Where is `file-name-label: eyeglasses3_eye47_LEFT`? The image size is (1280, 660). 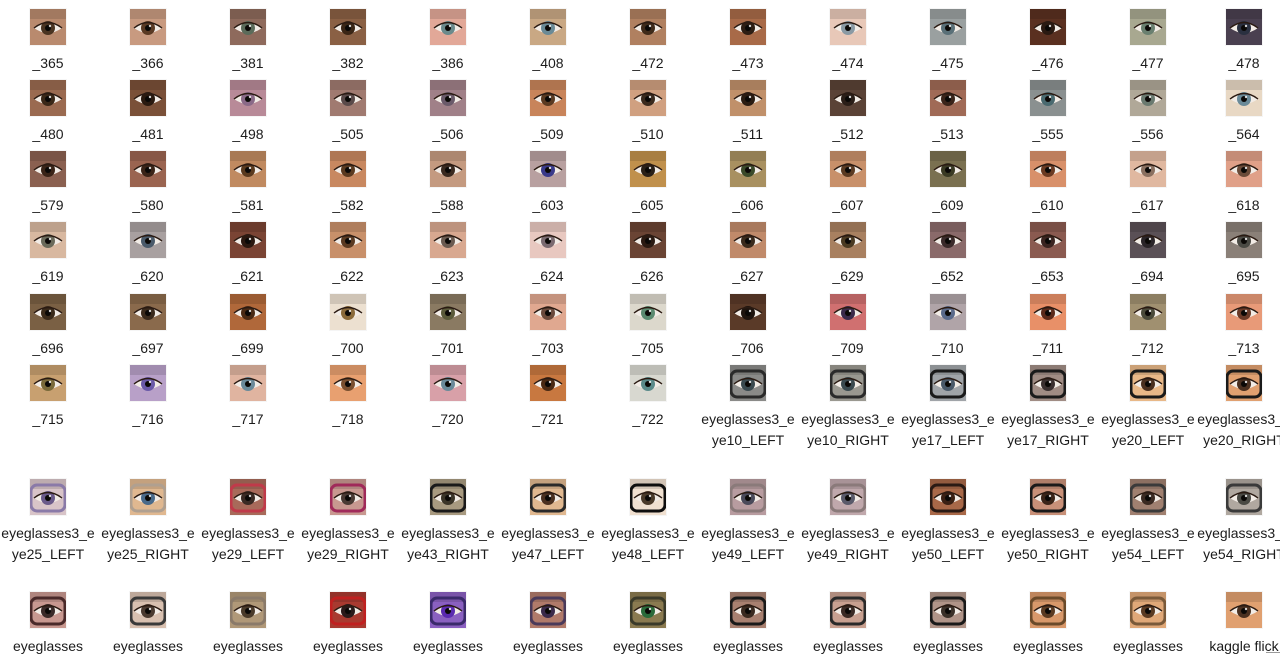 file-name-label: eyeglasses3_eye47_LEFT is located at coordinates (548, 543).